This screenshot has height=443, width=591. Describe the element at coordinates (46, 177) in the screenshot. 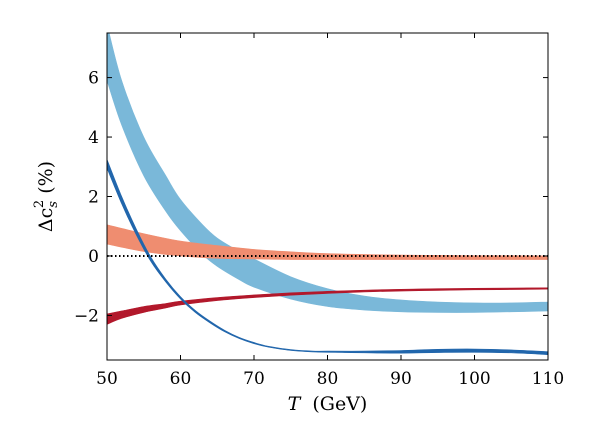

I see `y-axis-unit: (%)` at that location.